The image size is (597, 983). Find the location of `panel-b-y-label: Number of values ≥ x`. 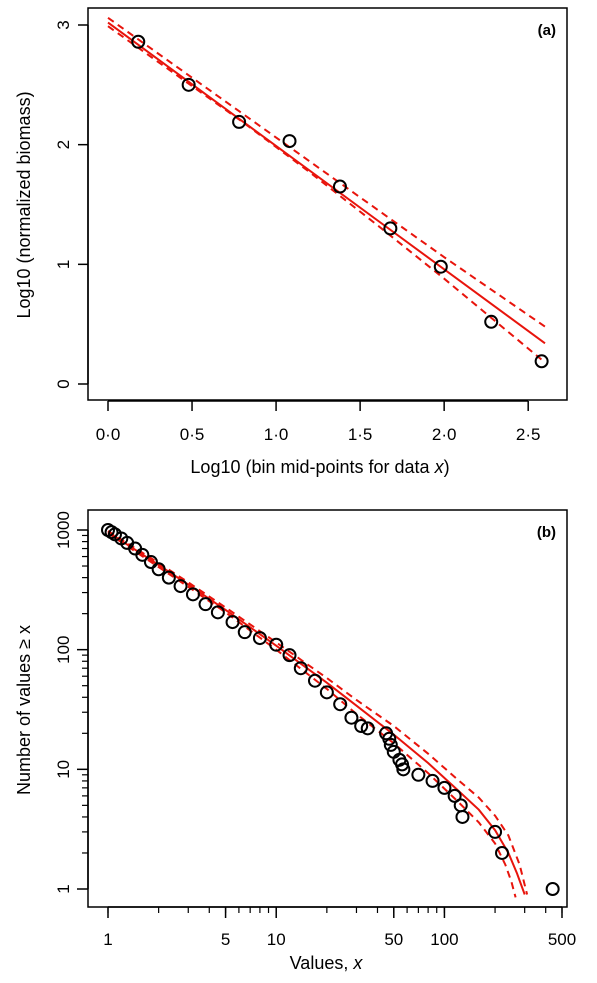

panel-b-y-label: Number of values ≥ x is located at coordinates (24, 710).